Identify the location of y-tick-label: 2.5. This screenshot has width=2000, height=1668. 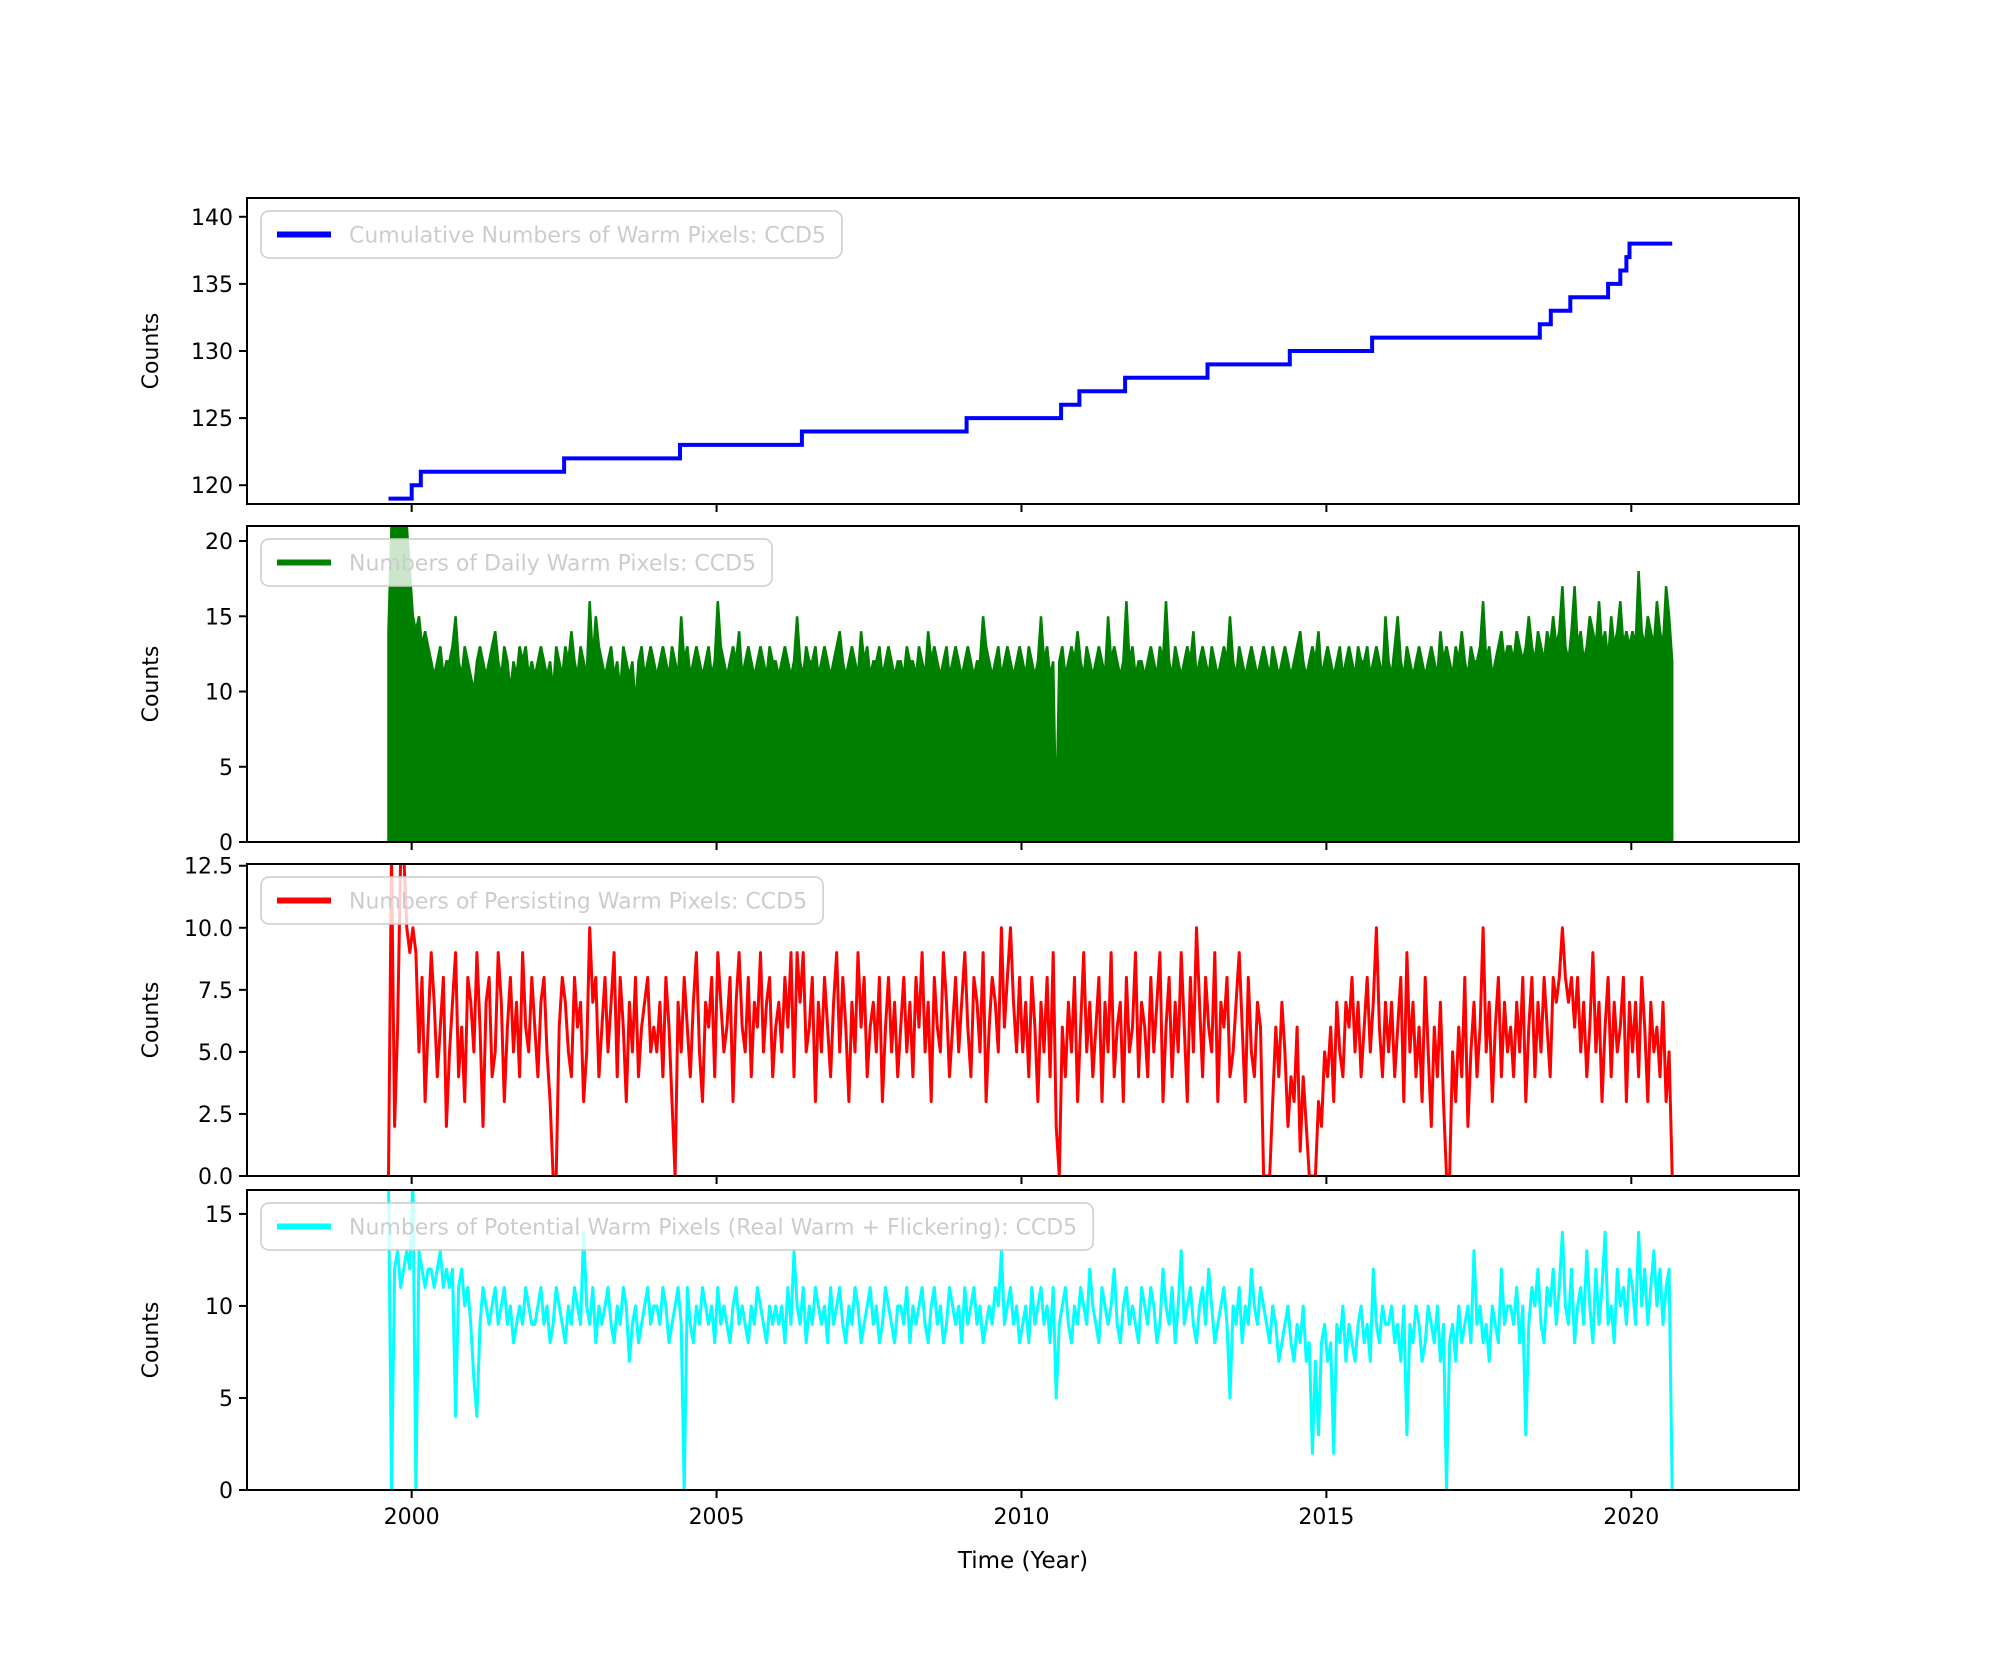
(215, 1115).